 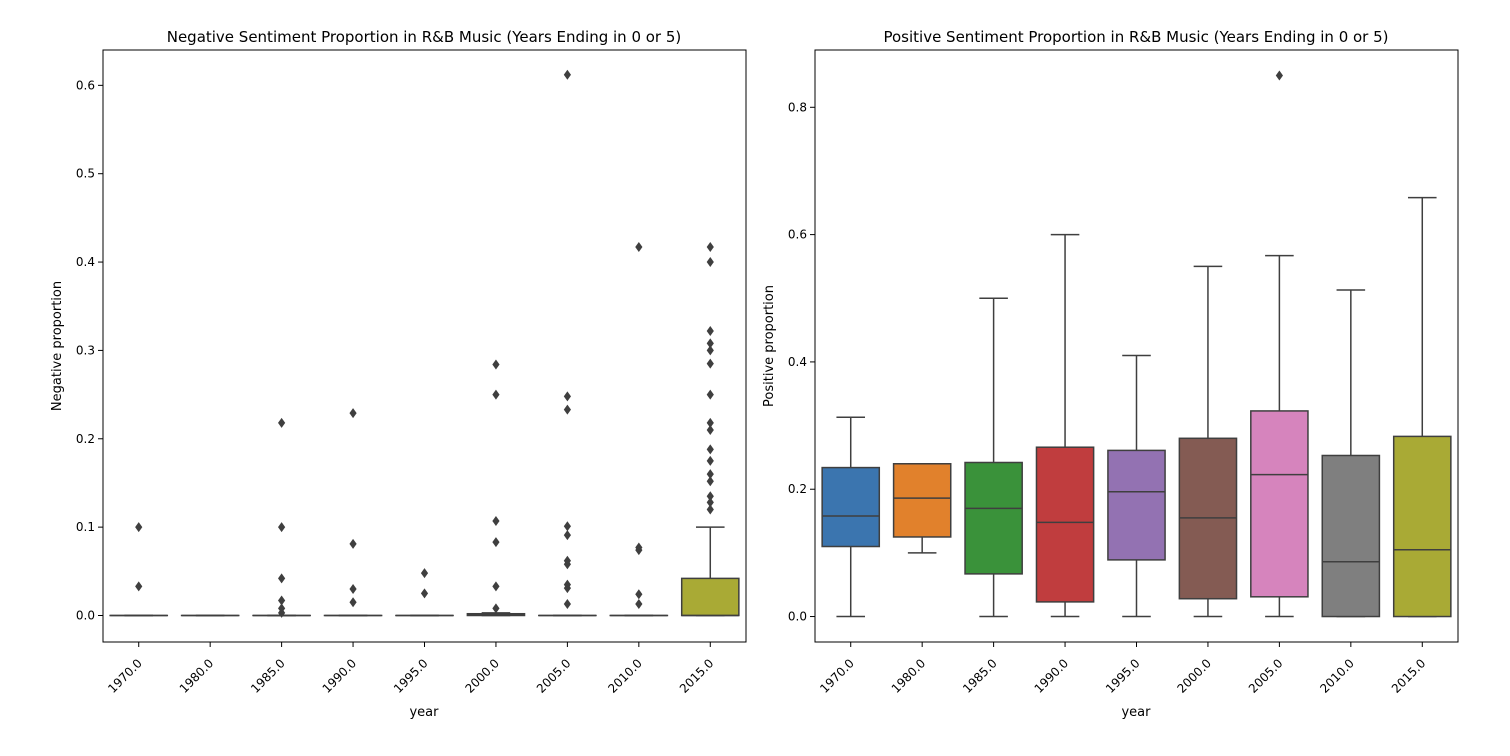 What do you see at coordinates (85, 85) in the screenshot?
I see `y-tick-label: 0.6` at bounding box center [85, 85].